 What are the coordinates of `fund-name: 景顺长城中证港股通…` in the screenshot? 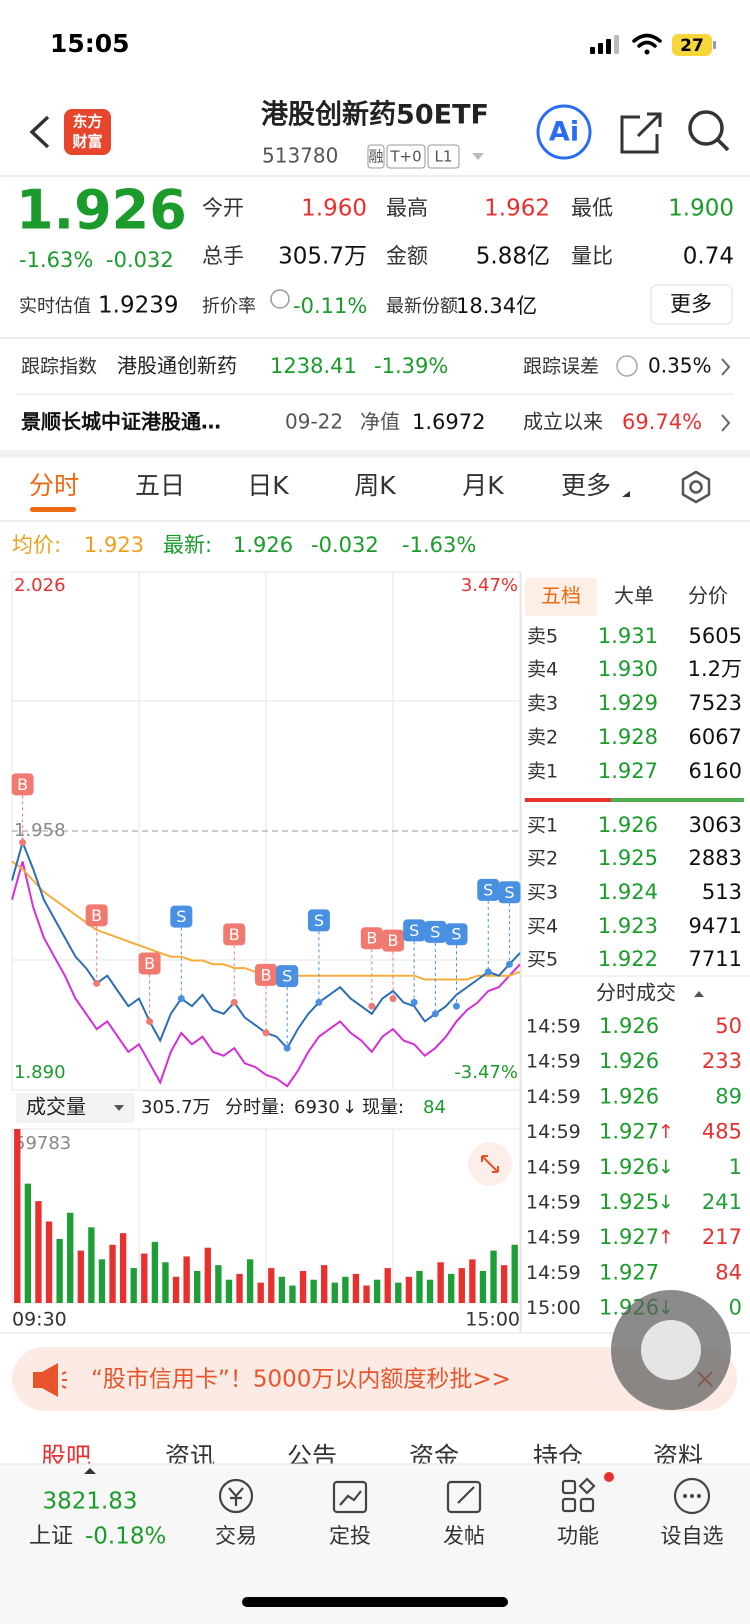 It's located at (121, 422).